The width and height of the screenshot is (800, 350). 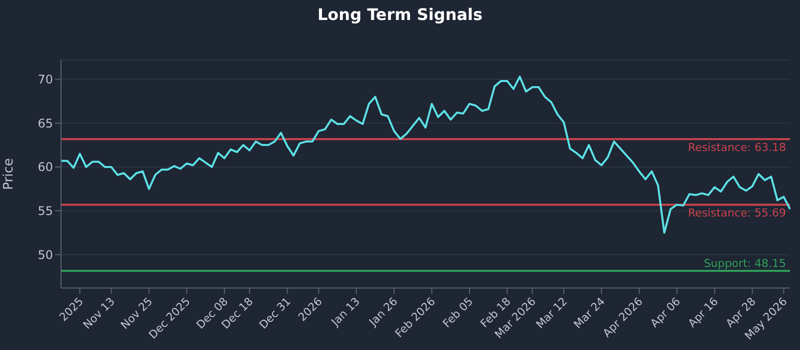 What do you see at coordinates (665, 312) in the screenshot?
I see `x-tick-label: Apr 06` at bounding box center [665, 312].